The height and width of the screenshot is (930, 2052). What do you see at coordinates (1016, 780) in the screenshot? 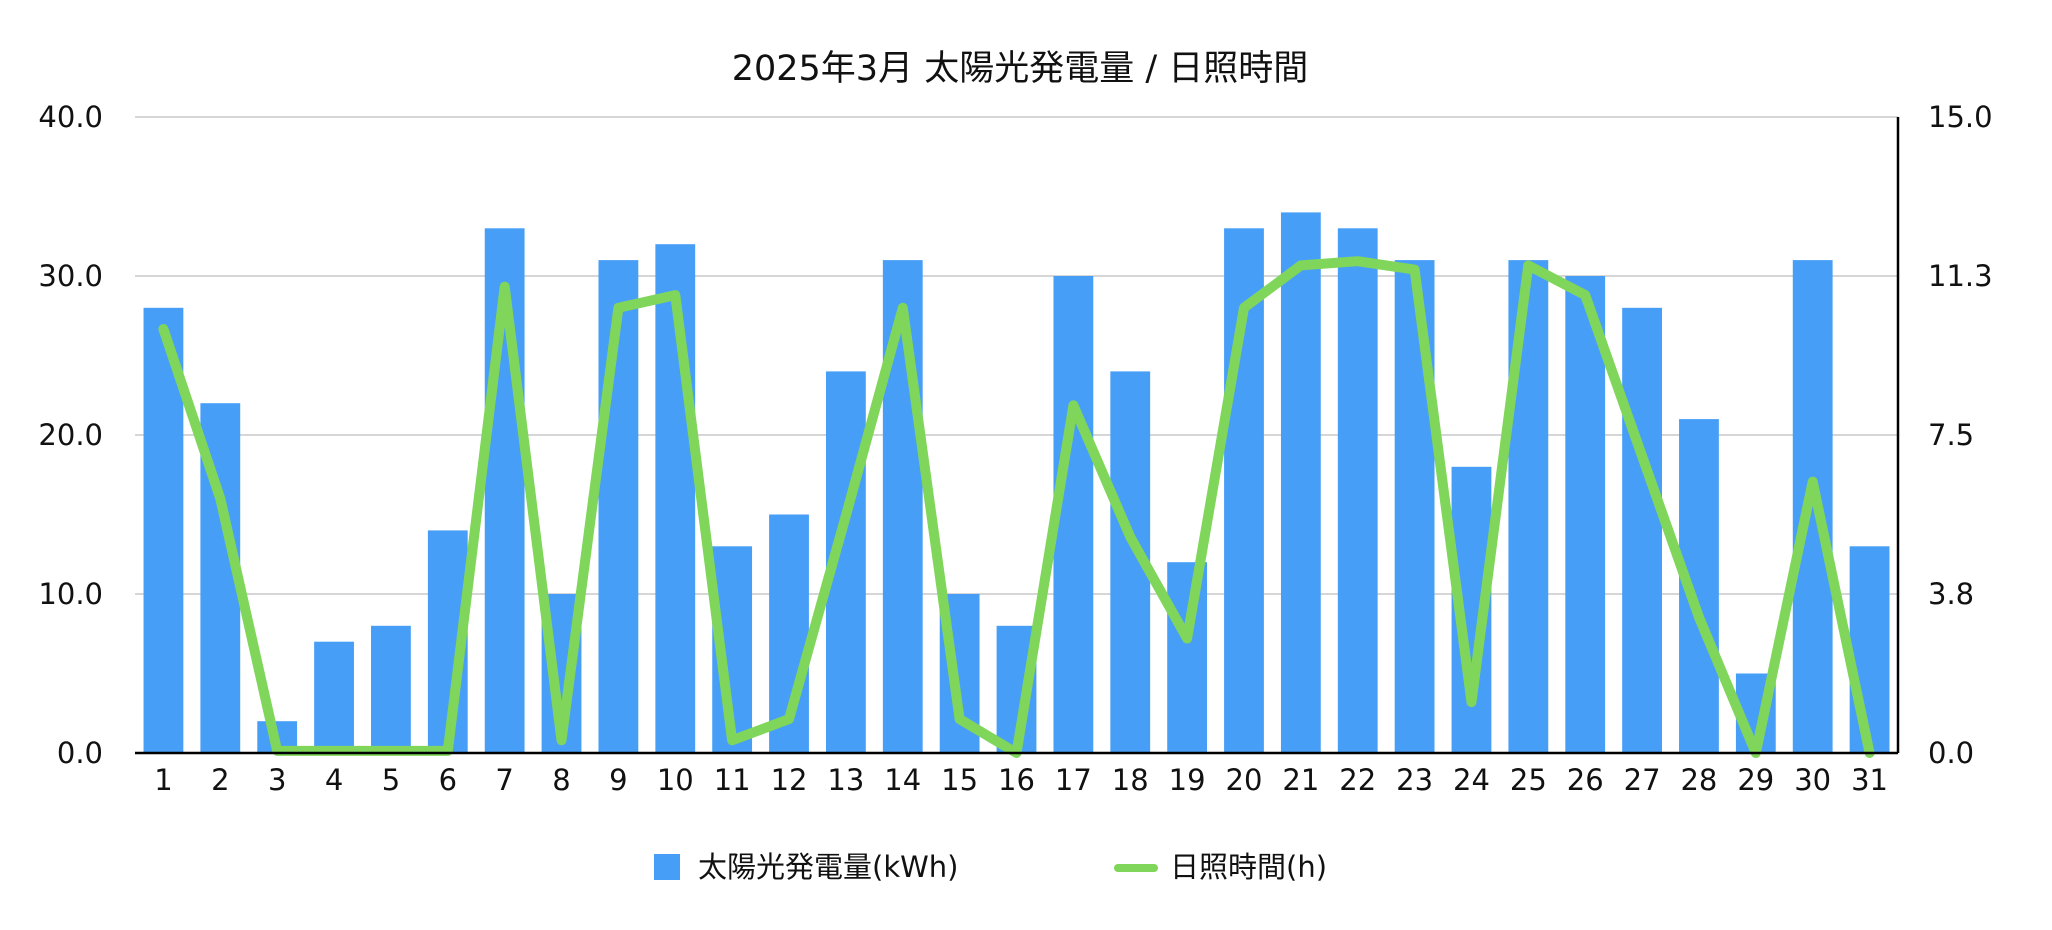
I see `x-tick-label: 16` at bounding box center [1016, 780].